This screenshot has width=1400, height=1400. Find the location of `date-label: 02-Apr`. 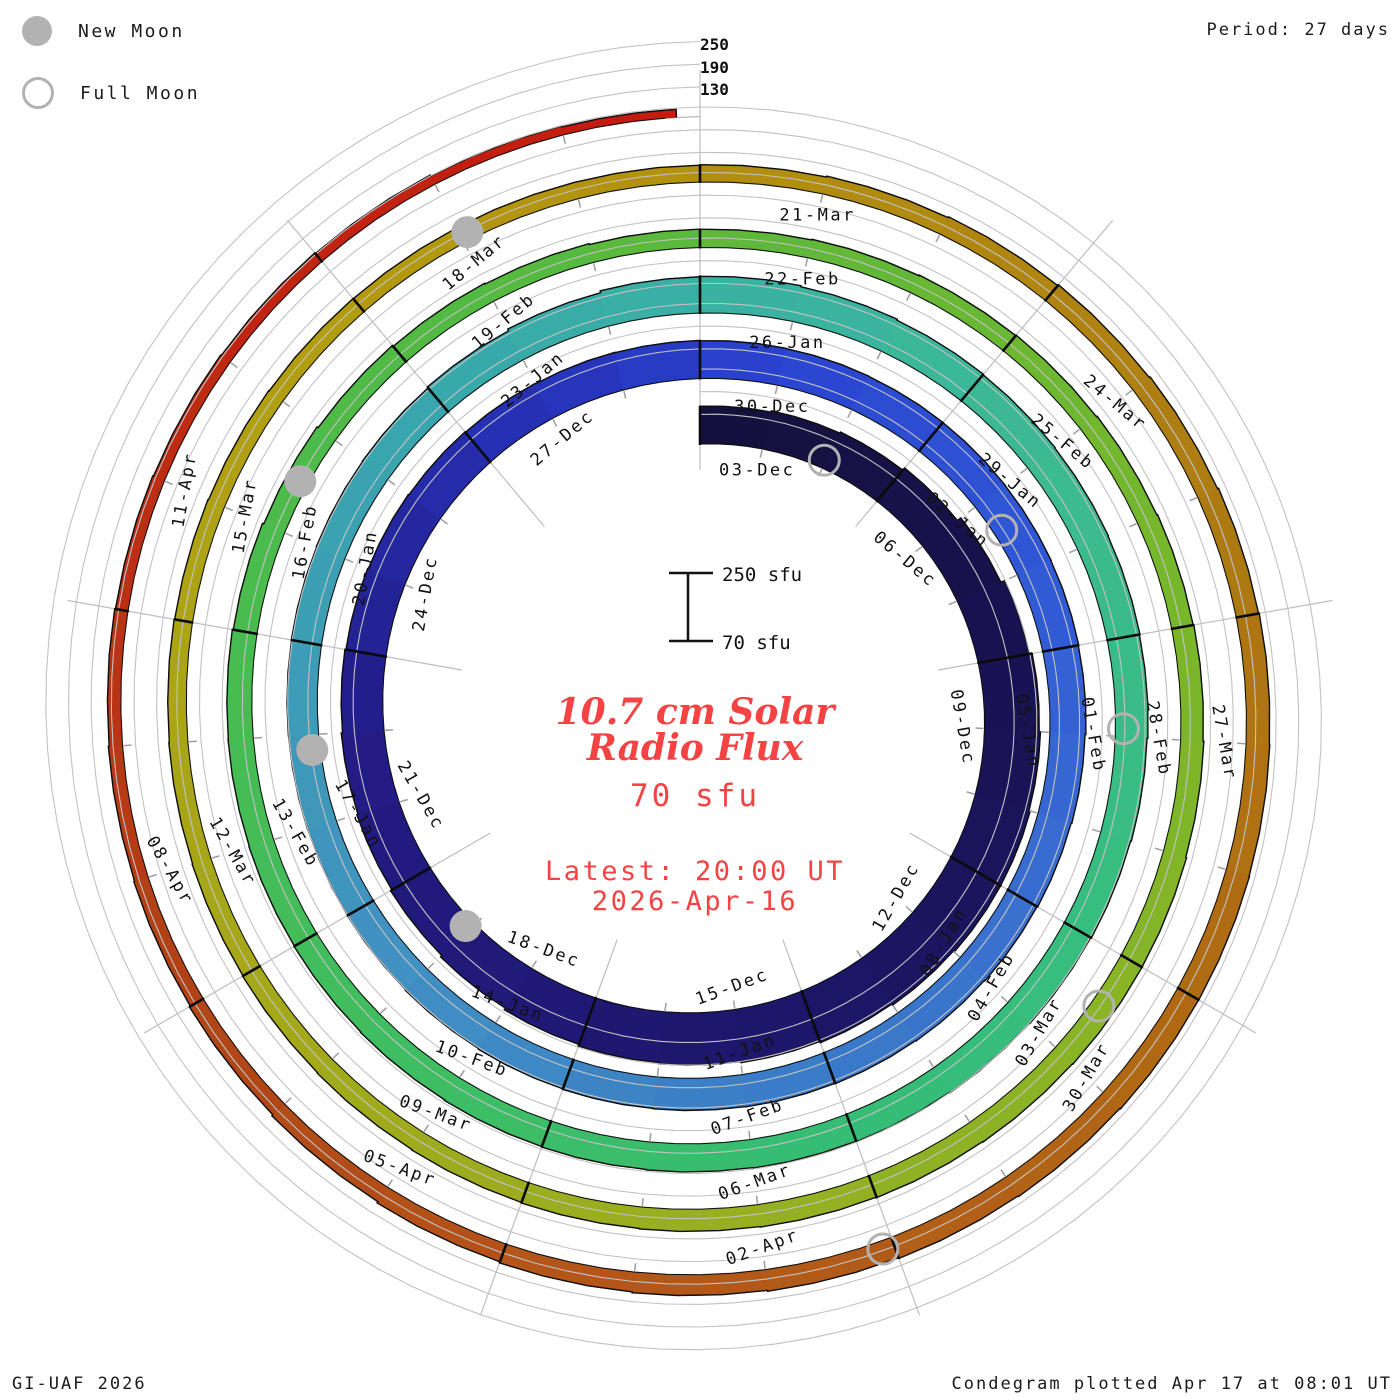

date-label: 02-Apr is located at coordinates (762, 1247).